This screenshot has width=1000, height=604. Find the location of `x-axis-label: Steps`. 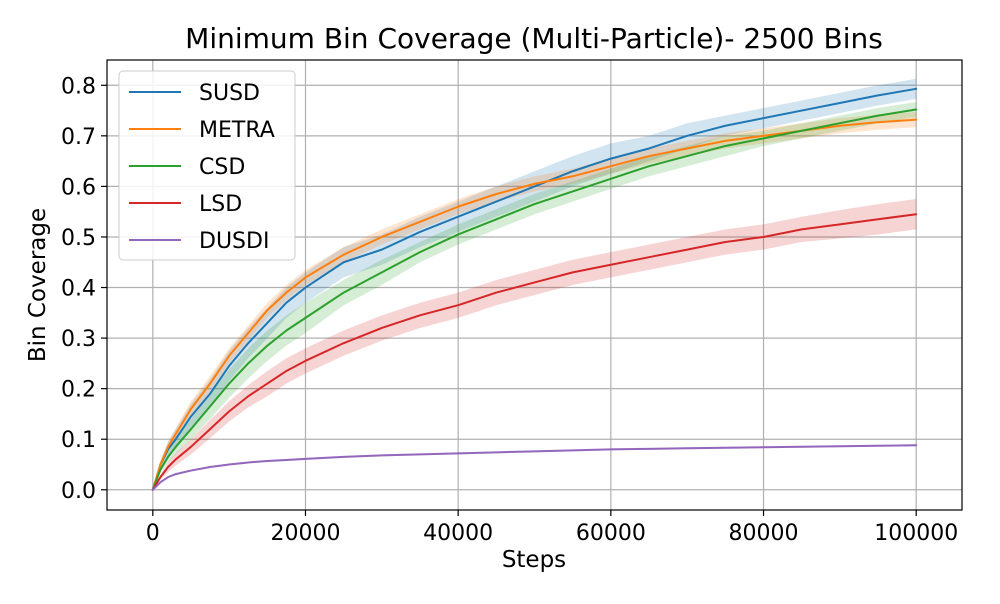

x-axis-label: Steps is located at coordinates (534, 560).